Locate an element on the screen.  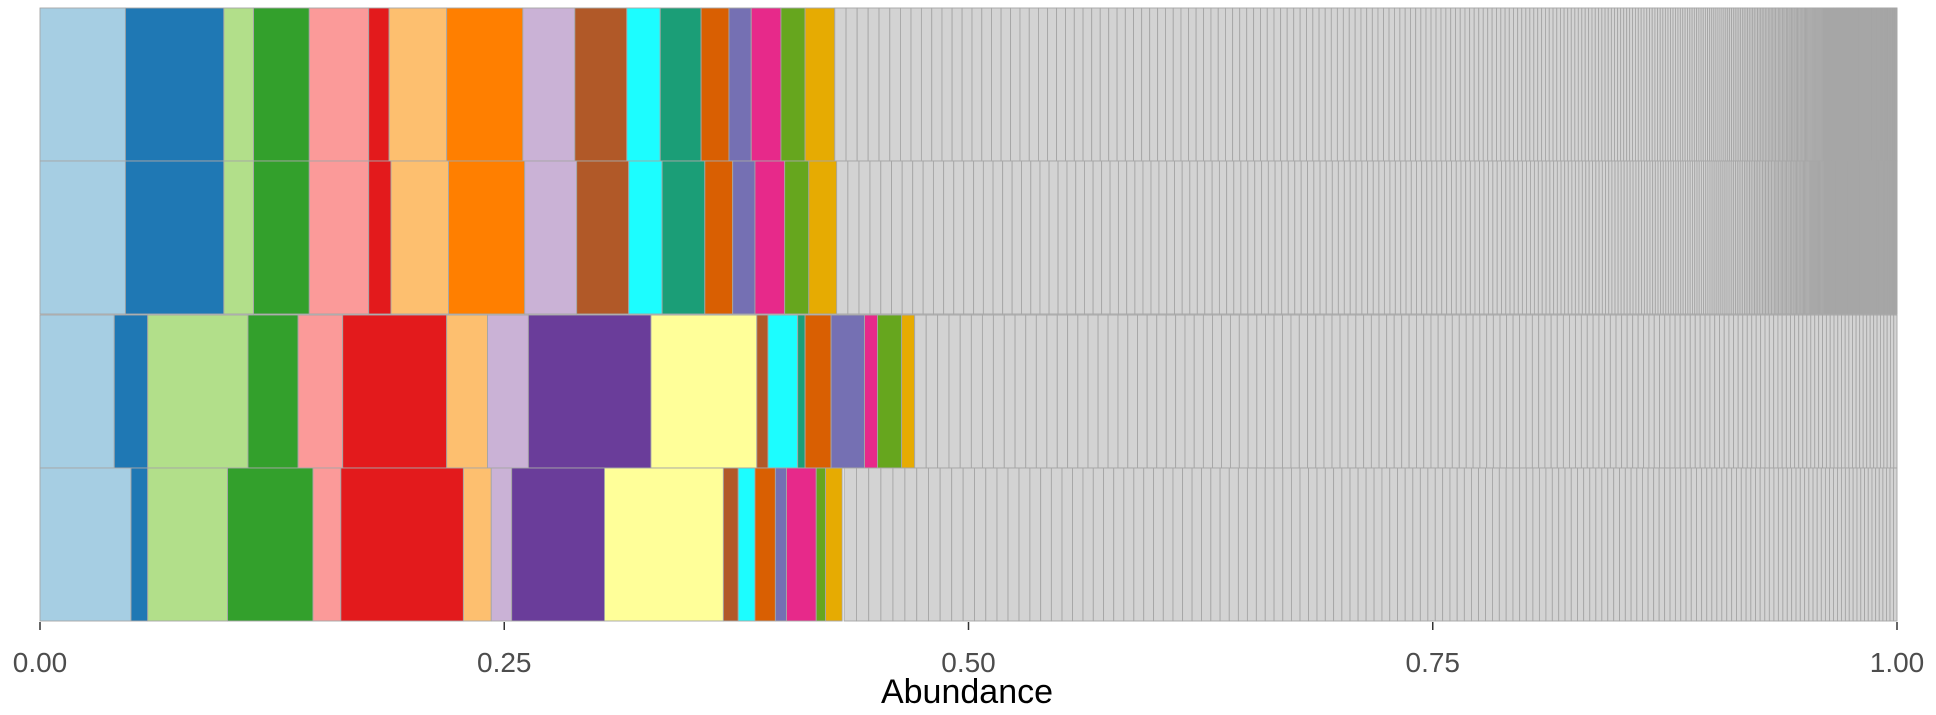
x-tick-label: 1.00 is located at coordinates (1897, 662).